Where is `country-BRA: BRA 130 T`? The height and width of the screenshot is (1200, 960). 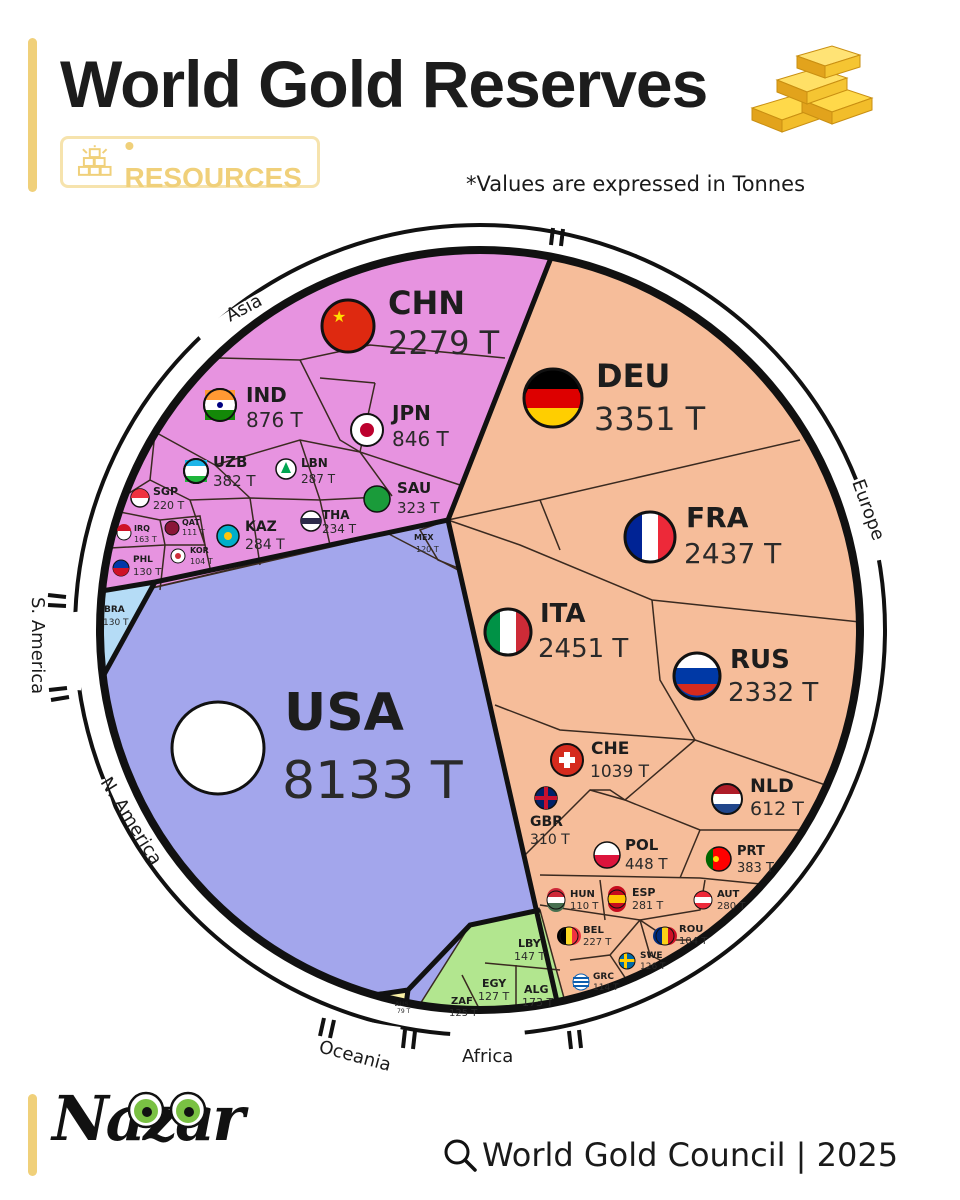
country-BRA: BRA 130 T is located at coordinates (116, 616).